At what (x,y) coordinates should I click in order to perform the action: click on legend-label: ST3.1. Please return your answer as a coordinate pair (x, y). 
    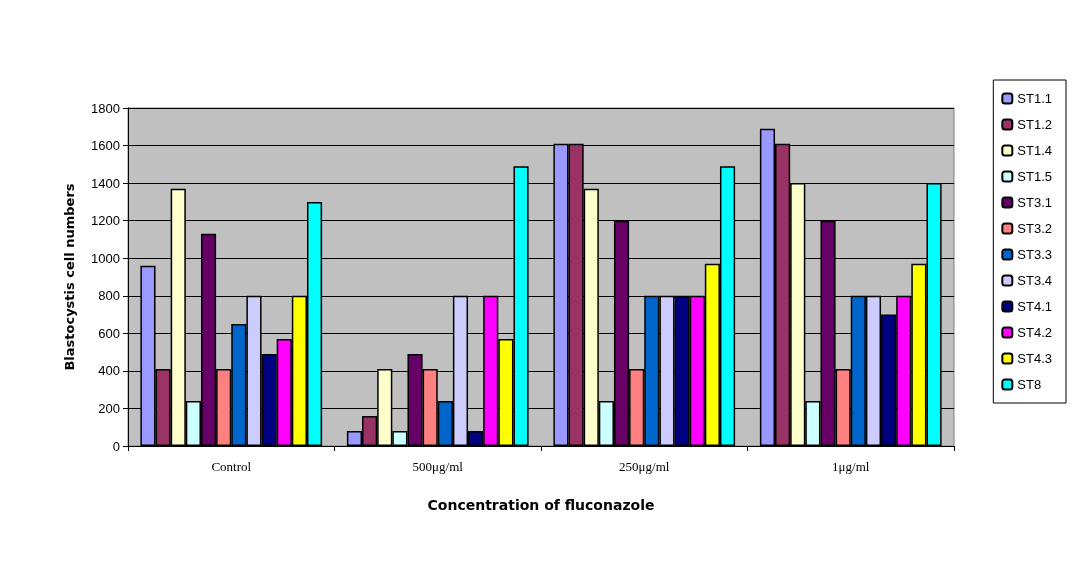
    Looking at the image, I should click on (1034, 202).